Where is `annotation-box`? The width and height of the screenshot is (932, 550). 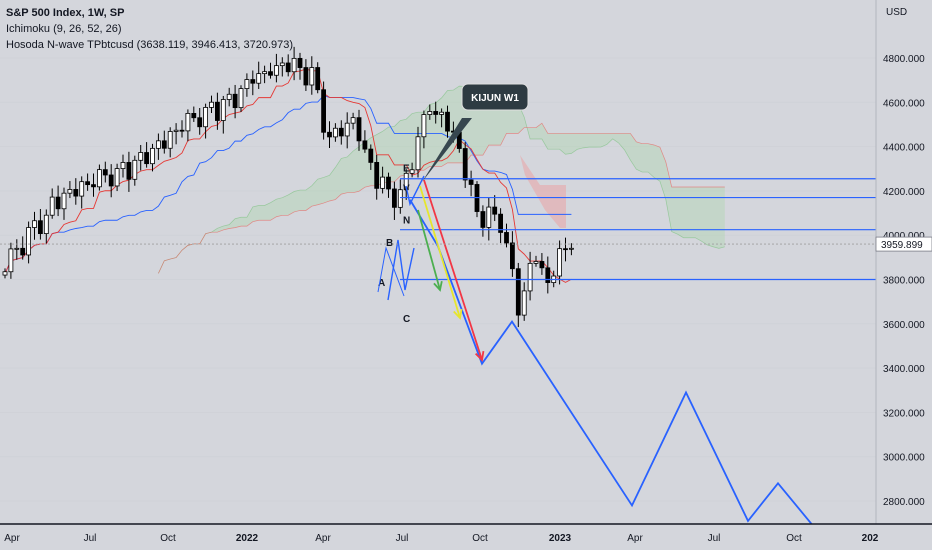 annotation-box is located at coordinates (495, 97).